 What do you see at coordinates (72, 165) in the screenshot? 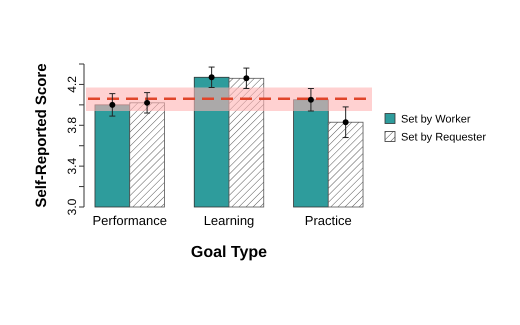
I see `y-tick-label: 3.4` at bounding box center [72, 165].